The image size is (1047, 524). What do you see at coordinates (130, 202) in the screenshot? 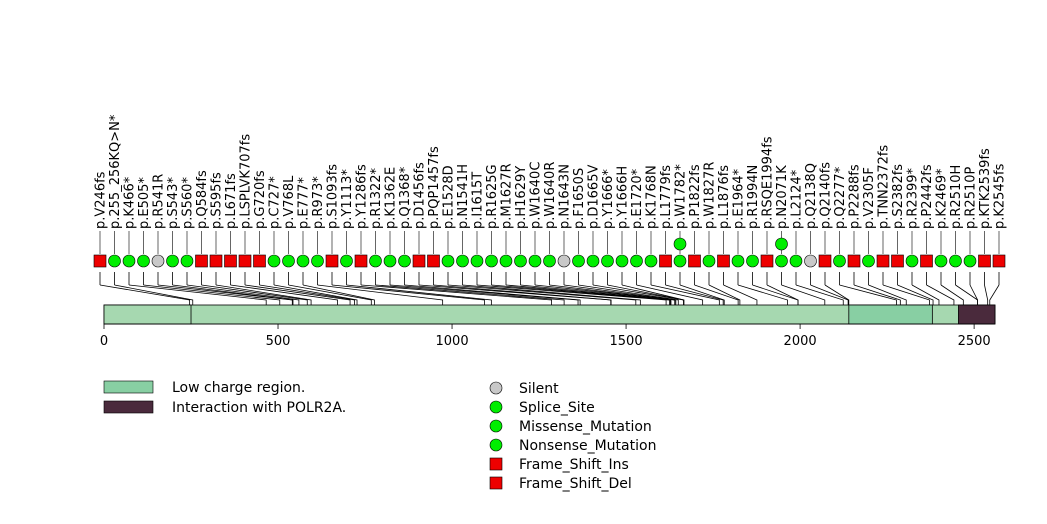
I see `mutation-label: p.K466*` at bounding box center [130, 202].